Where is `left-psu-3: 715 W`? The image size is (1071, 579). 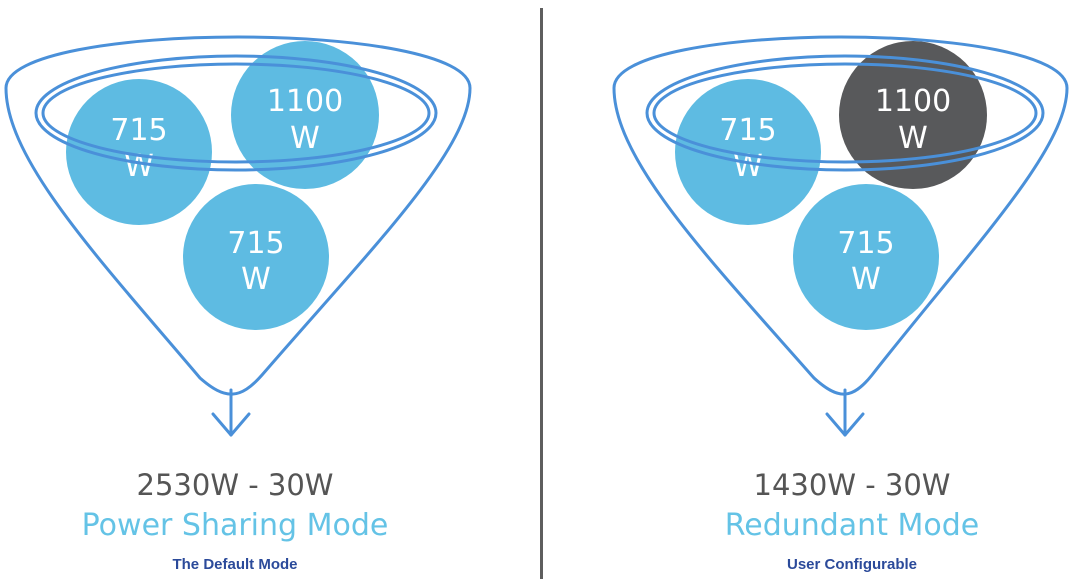 left-psu-3: 715 W is located at coordinates (256, 257).